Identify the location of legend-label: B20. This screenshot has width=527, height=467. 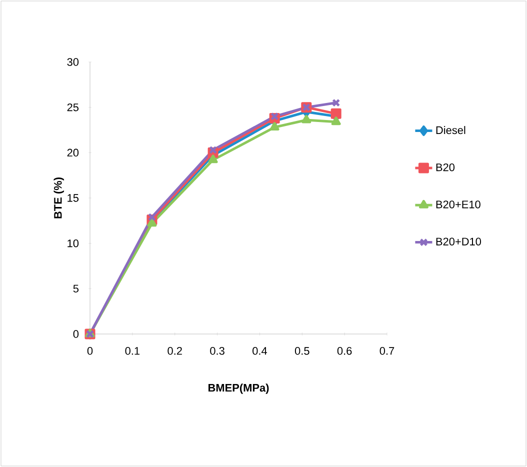
(445, 167).